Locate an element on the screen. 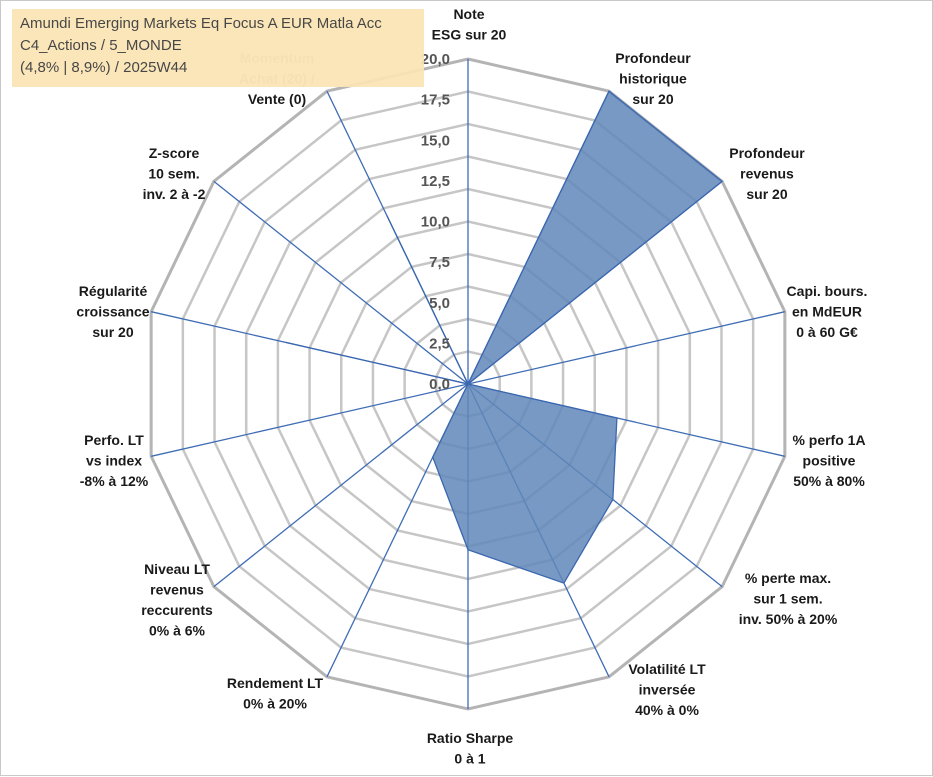 This screenshot has height=777, width=933. axis-label: Niveau LT revenus reccurents 0% à 6% is located at coordinates (177, 600).